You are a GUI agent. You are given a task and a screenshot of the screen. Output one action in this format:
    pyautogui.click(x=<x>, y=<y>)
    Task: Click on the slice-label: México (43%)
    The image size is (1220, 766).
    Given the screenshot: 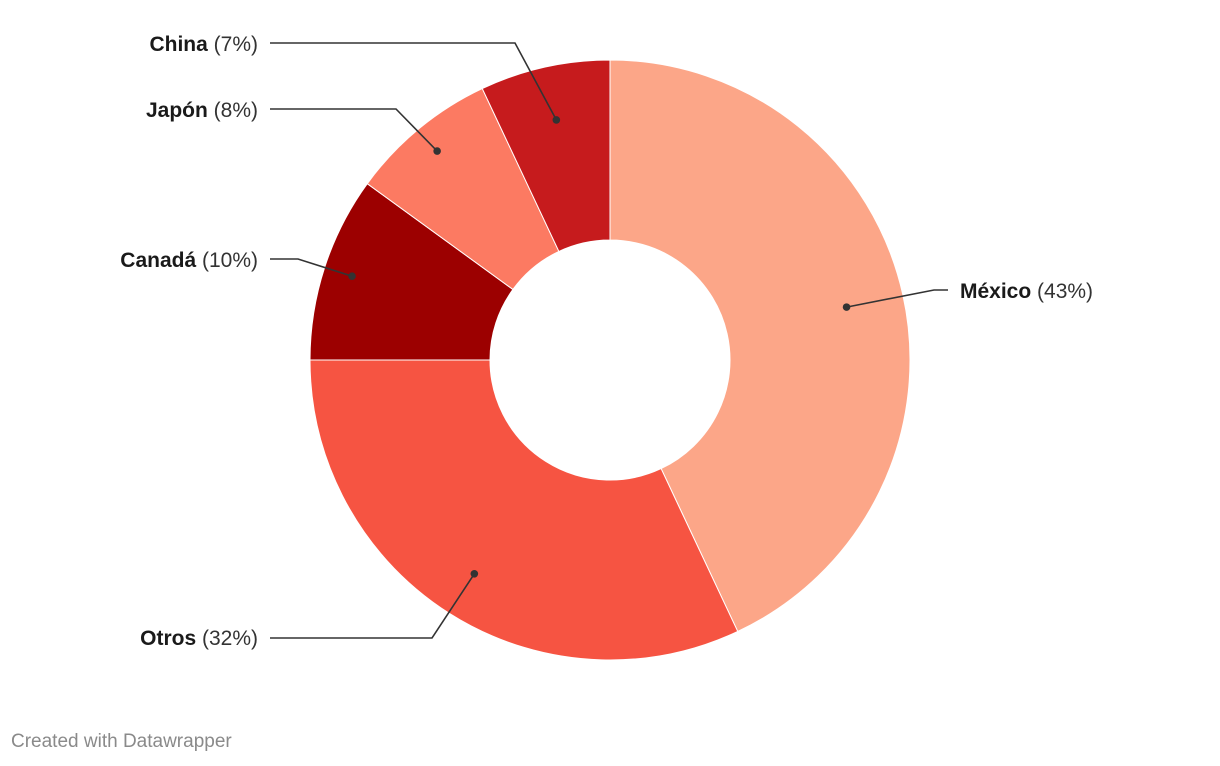 What is the action you would take?
    pyautogui.click(x=1026, y=291)
    